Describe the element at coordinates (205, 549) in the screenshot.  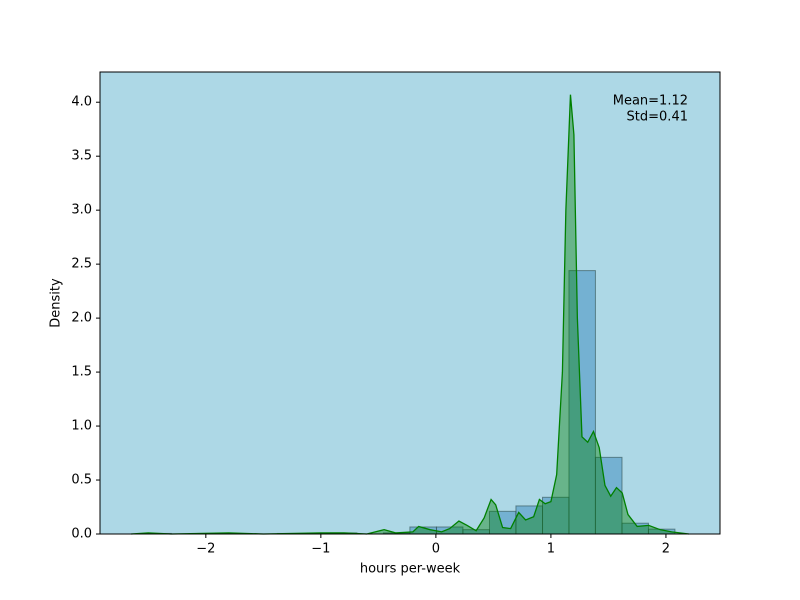
I see `x-tick-label: −2` at that location.